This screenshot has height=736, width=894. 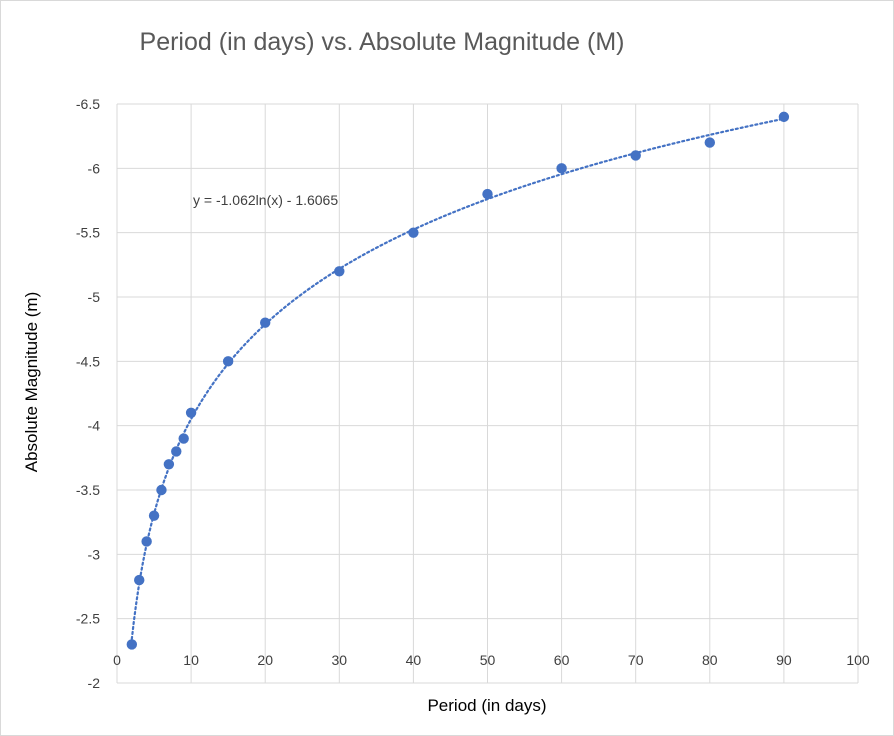 I want to click on y-tick-labels: -2 -2.5 -3 -3.5 -4 -4.5 -5 -5.5 -6 -6.5, so click(x=88, y=393).